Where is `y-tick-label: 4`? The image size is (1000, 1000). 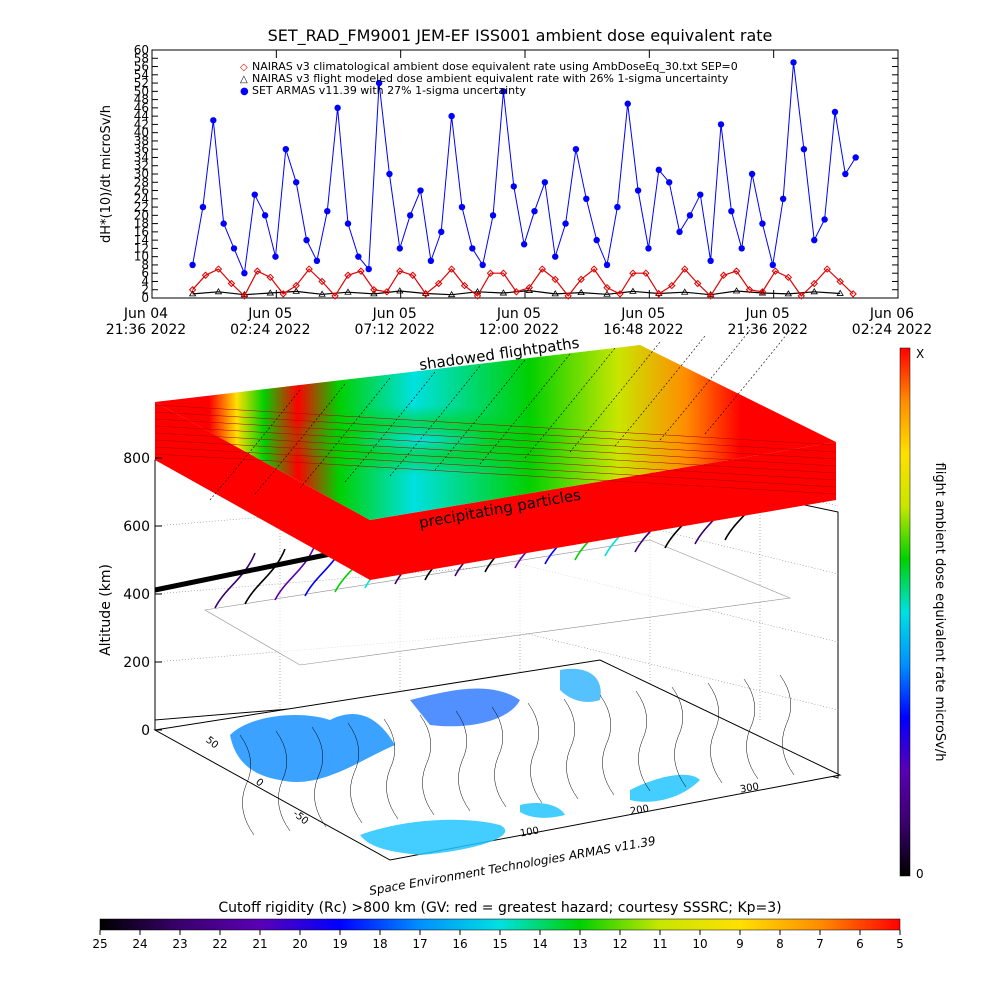 y-tick-label: 4 is located at coordinates (145, 281).